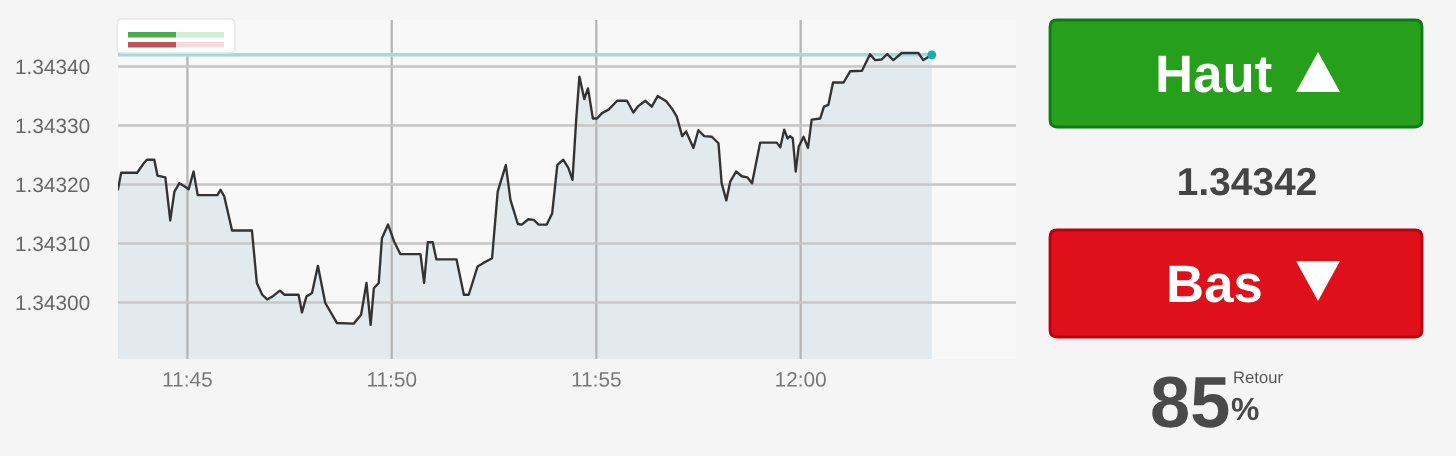 This screenshot has height=456, width=1456. What do you see at coordinates (53, 126) in the screenshot?
I see `y-tick-label: 1.34330` at bounding box center [53, 126].